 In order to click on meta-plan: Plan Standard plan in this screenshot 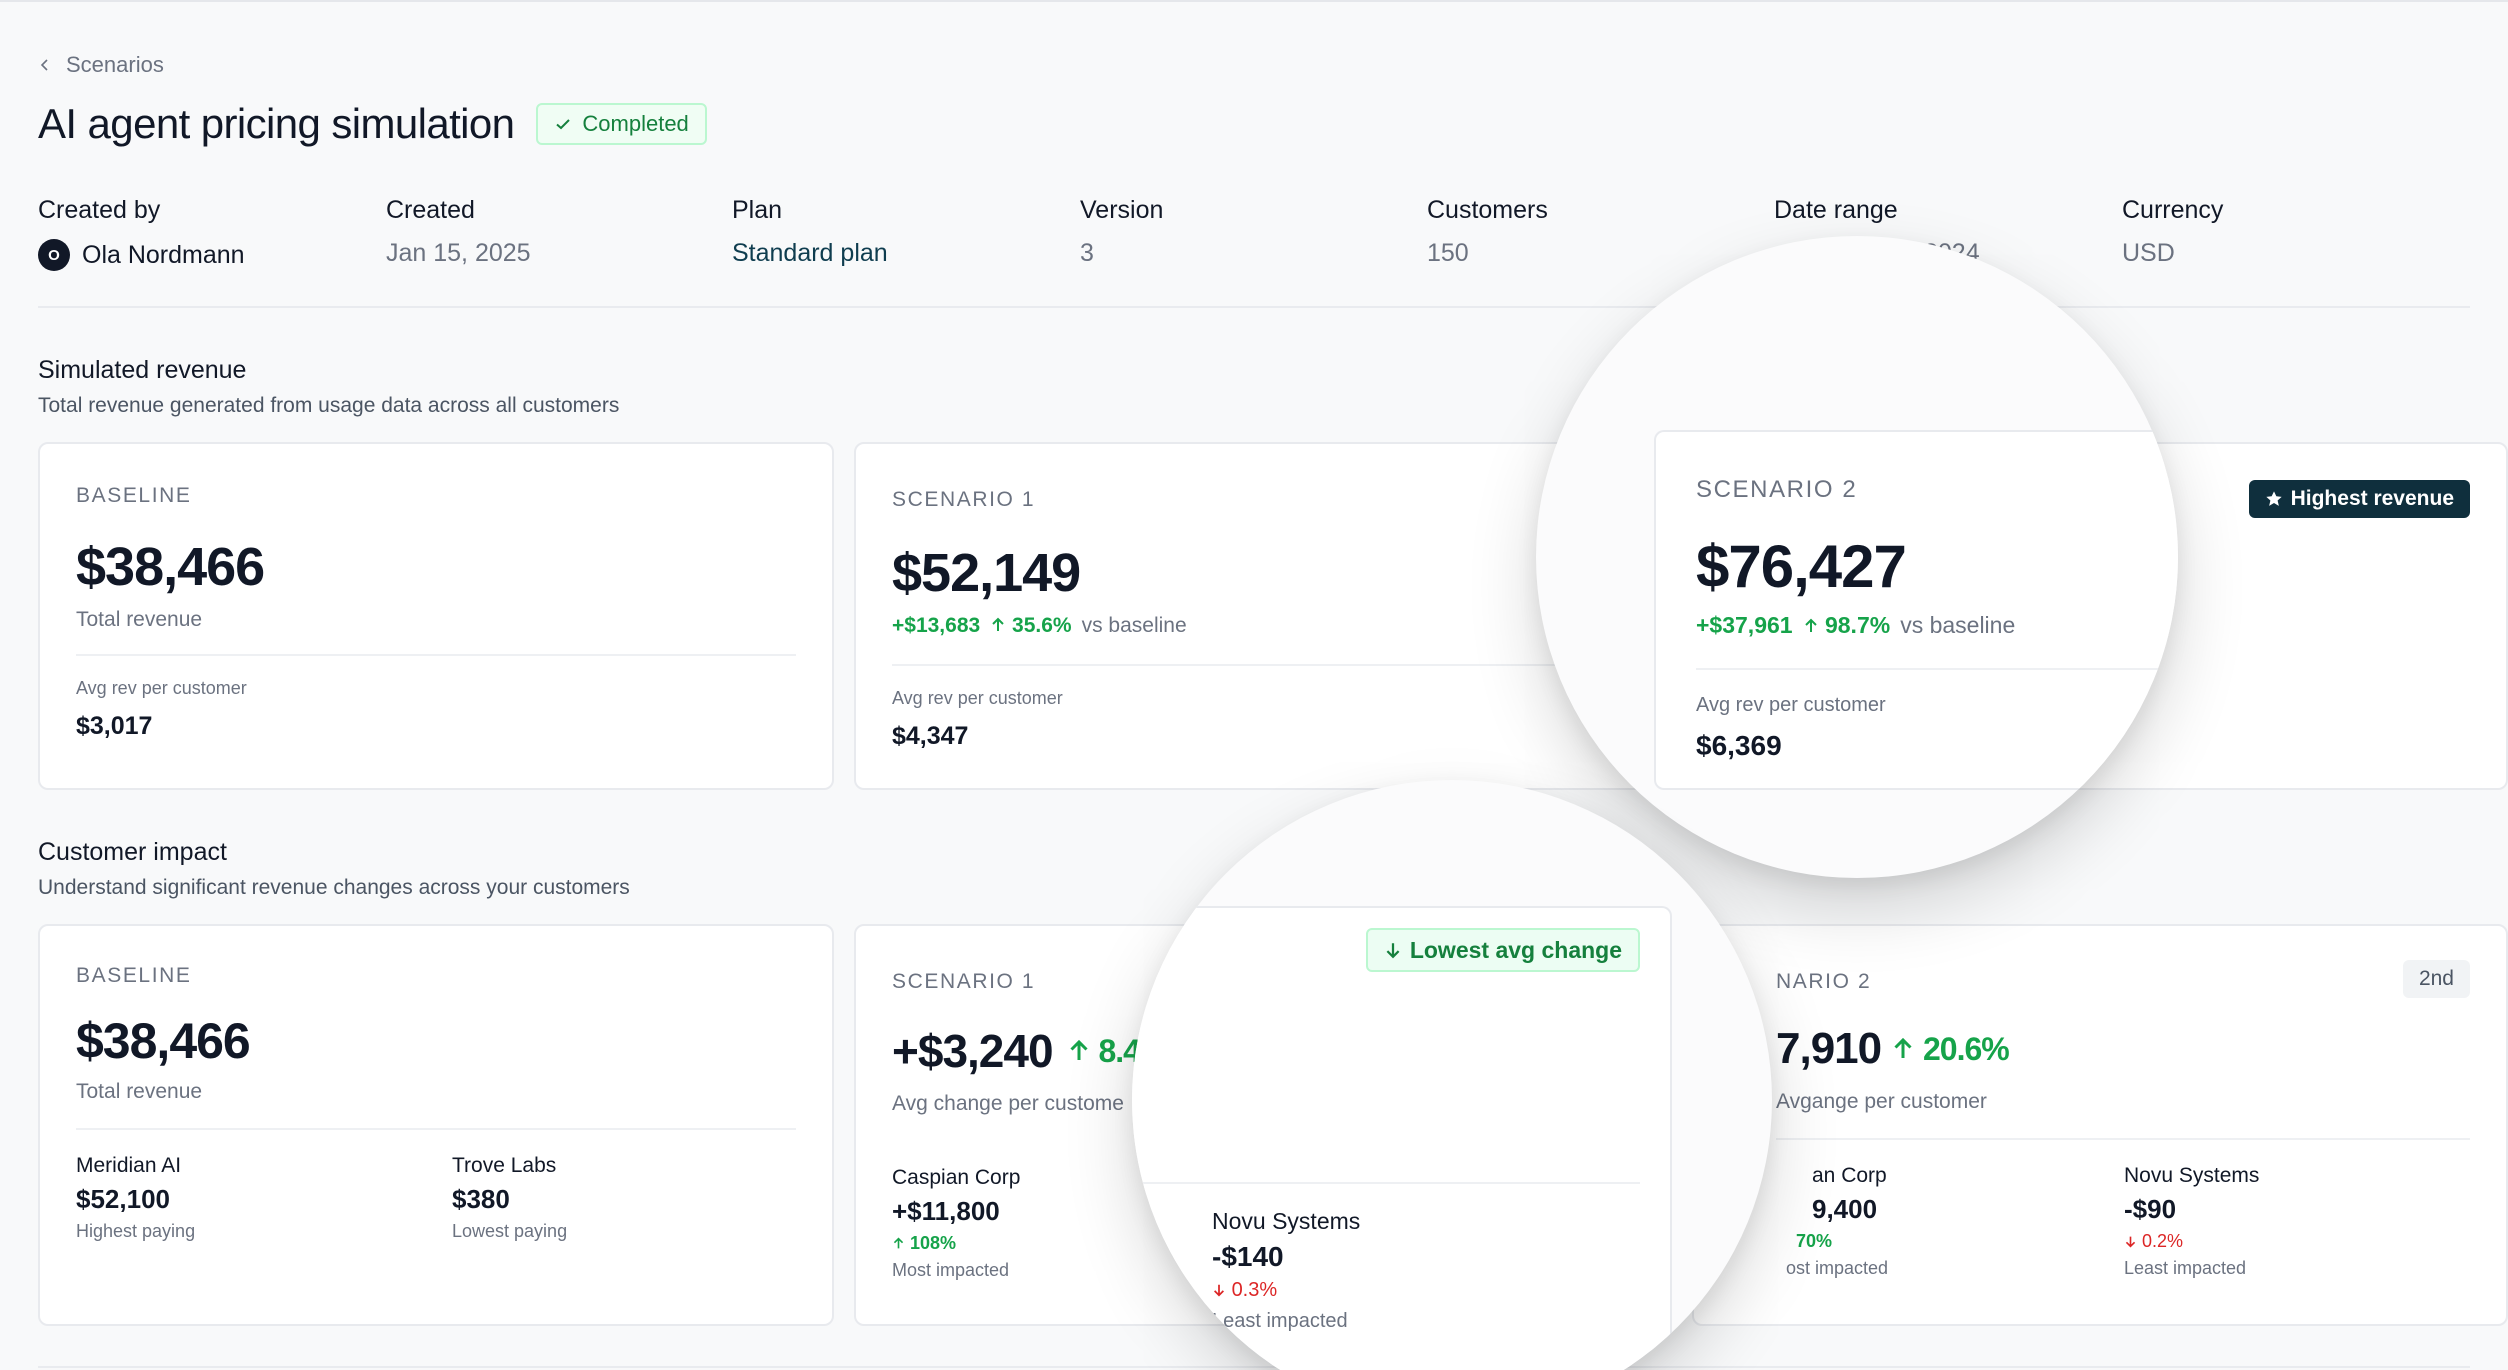, I will do `click(810, 232)`.